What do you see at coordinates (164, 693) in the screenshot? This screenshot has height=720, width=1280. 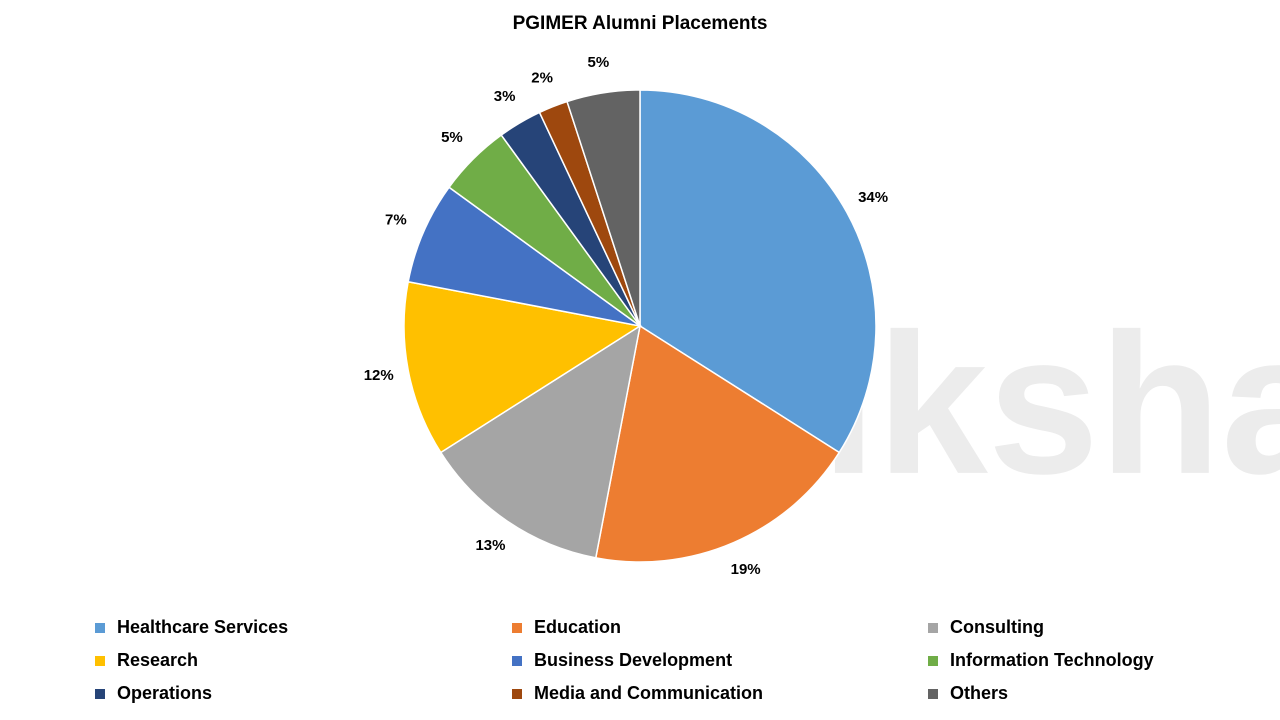 I see `legend-label: Operations` at bounding box center [164, 693].